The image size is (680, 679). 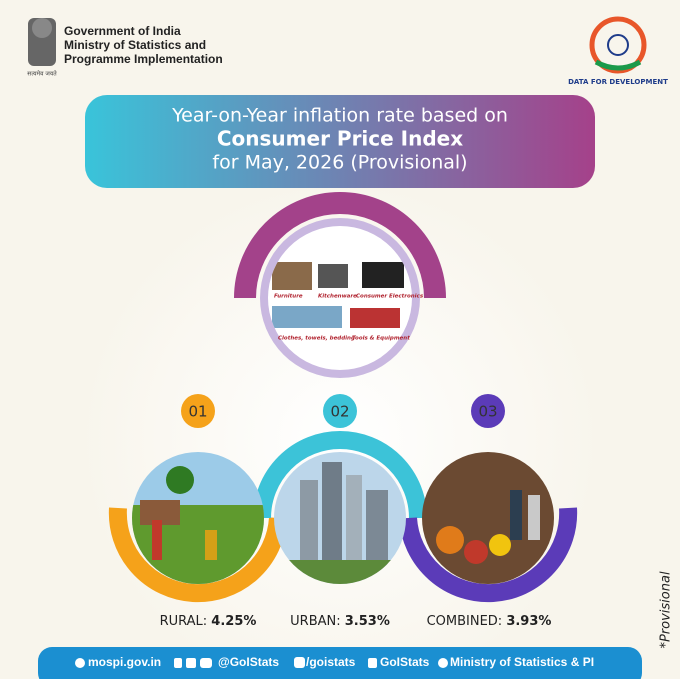 What do you see at coordinates (42, 48) in the screenshot?
I see `emblem: सत्यमेव जयते` at bounding box center [42, 48].